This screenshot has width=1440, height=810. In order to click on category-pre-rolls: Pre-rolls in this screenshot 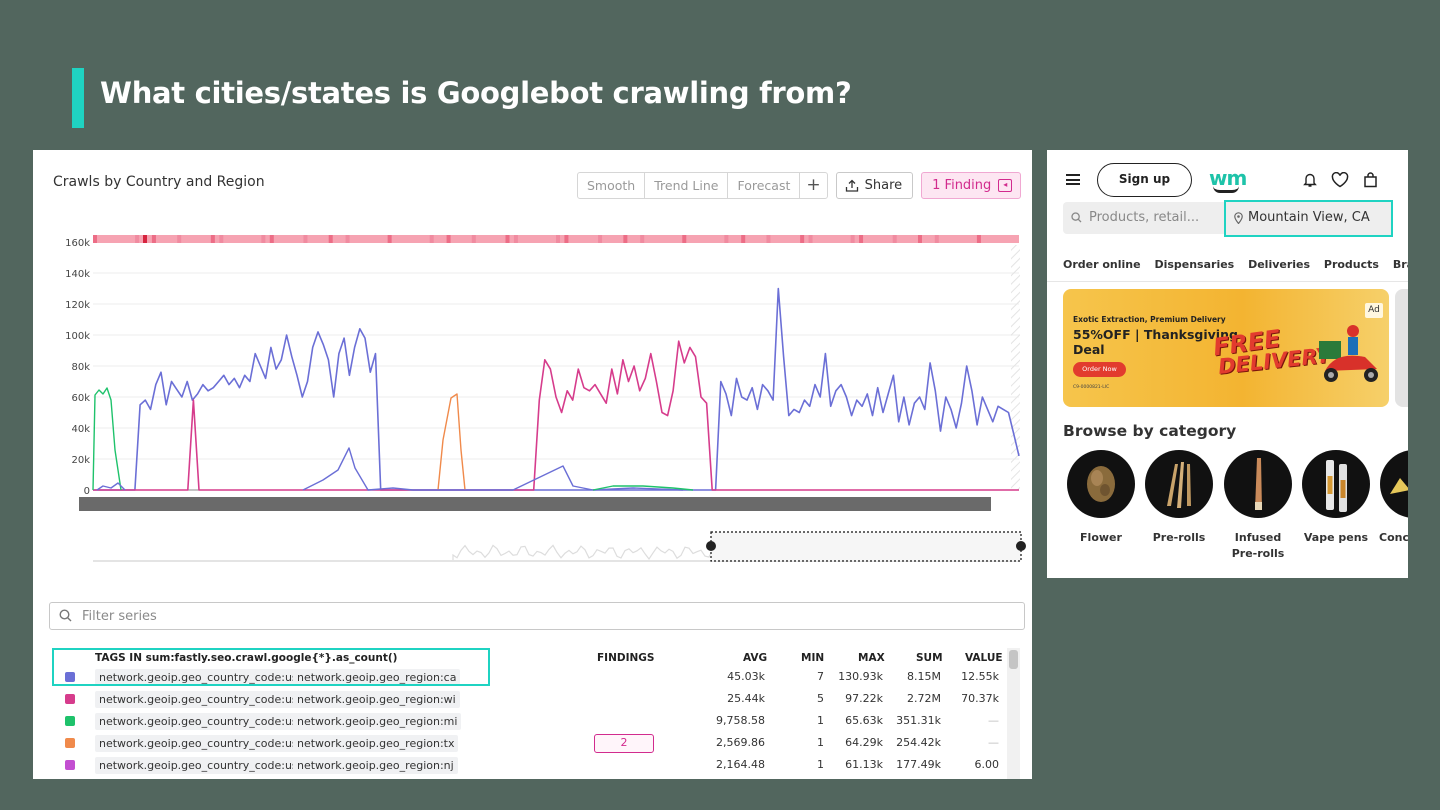, I will do `click(1179, 498)`.